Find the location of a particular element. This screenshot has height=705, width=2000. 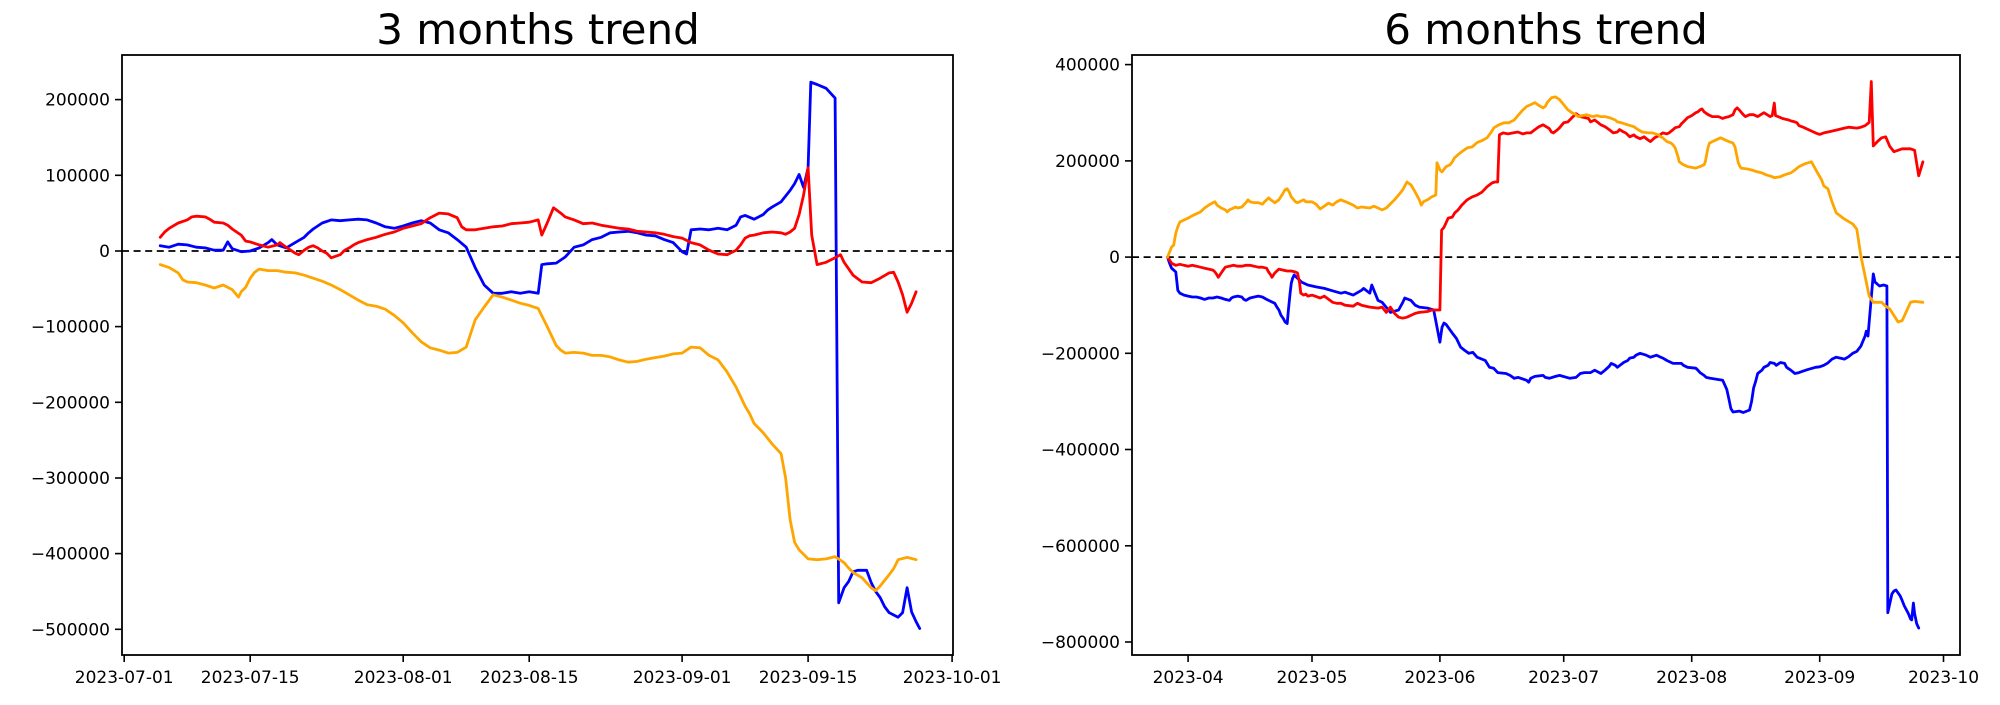

y-tick-label: −300000 is located at coordinates (70, 479).